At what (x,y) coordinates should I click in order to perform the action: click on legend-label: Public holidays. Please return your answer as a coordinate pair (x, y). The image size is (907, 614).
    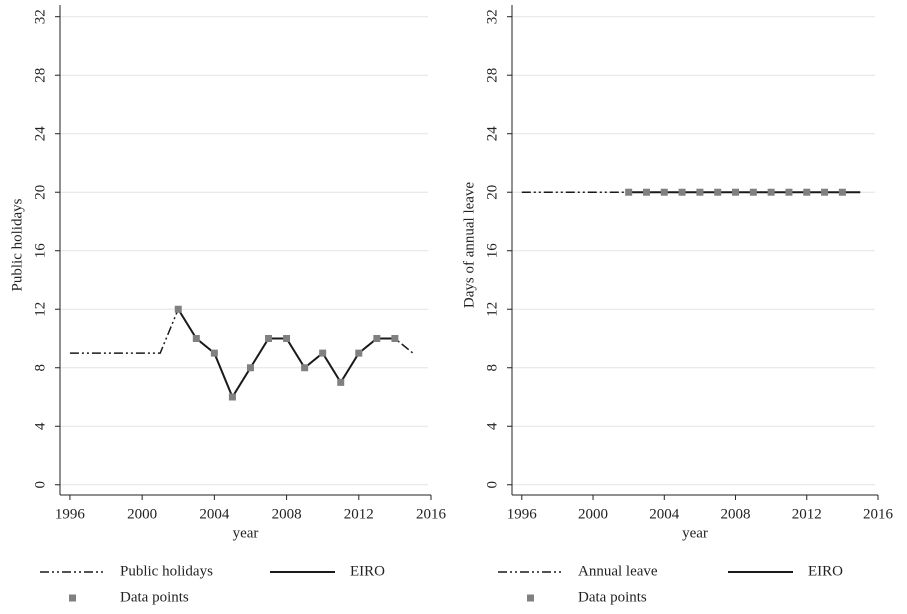
    Looking at the image, I should click on (166, 571).